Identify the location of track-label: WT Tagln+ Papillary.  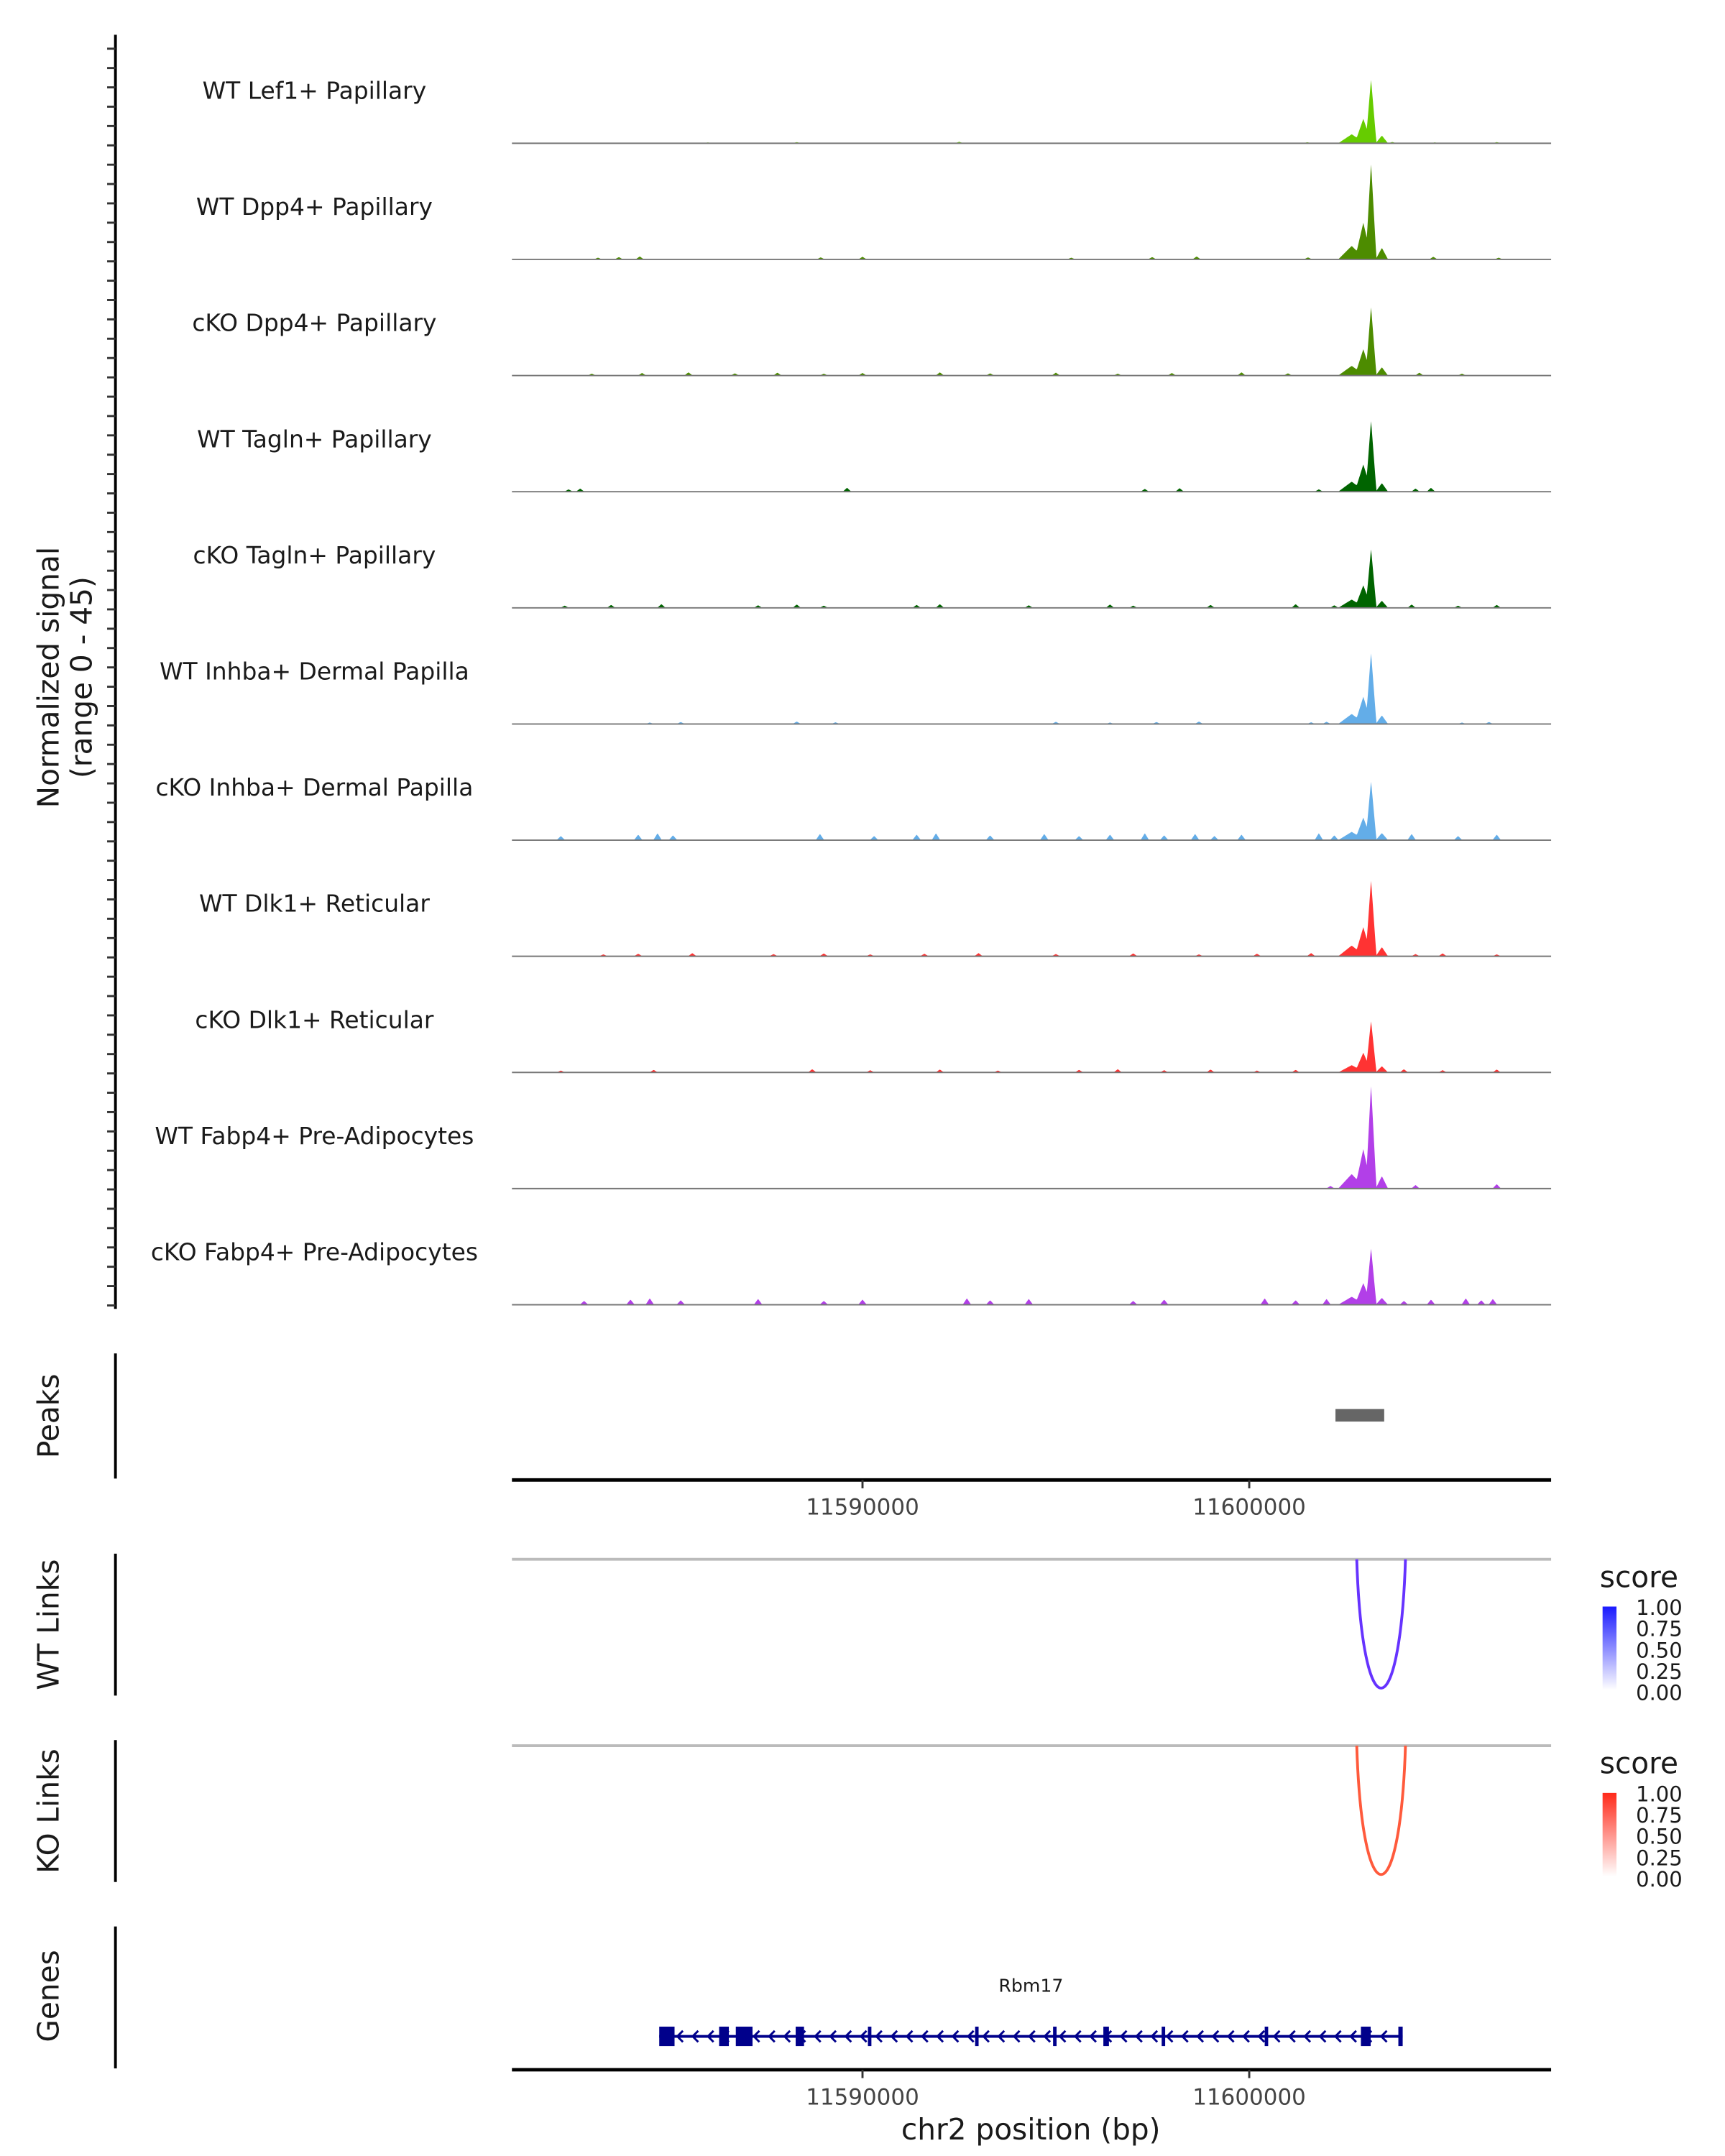
(314, 439).